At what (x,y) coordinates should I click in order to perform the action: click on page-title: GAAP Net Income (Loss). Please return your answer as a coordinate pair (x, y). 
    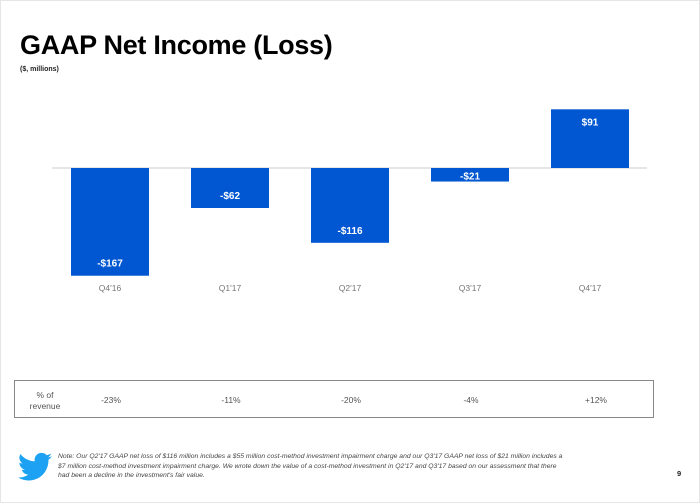
    Looking at the image, I should click on (176, 45).